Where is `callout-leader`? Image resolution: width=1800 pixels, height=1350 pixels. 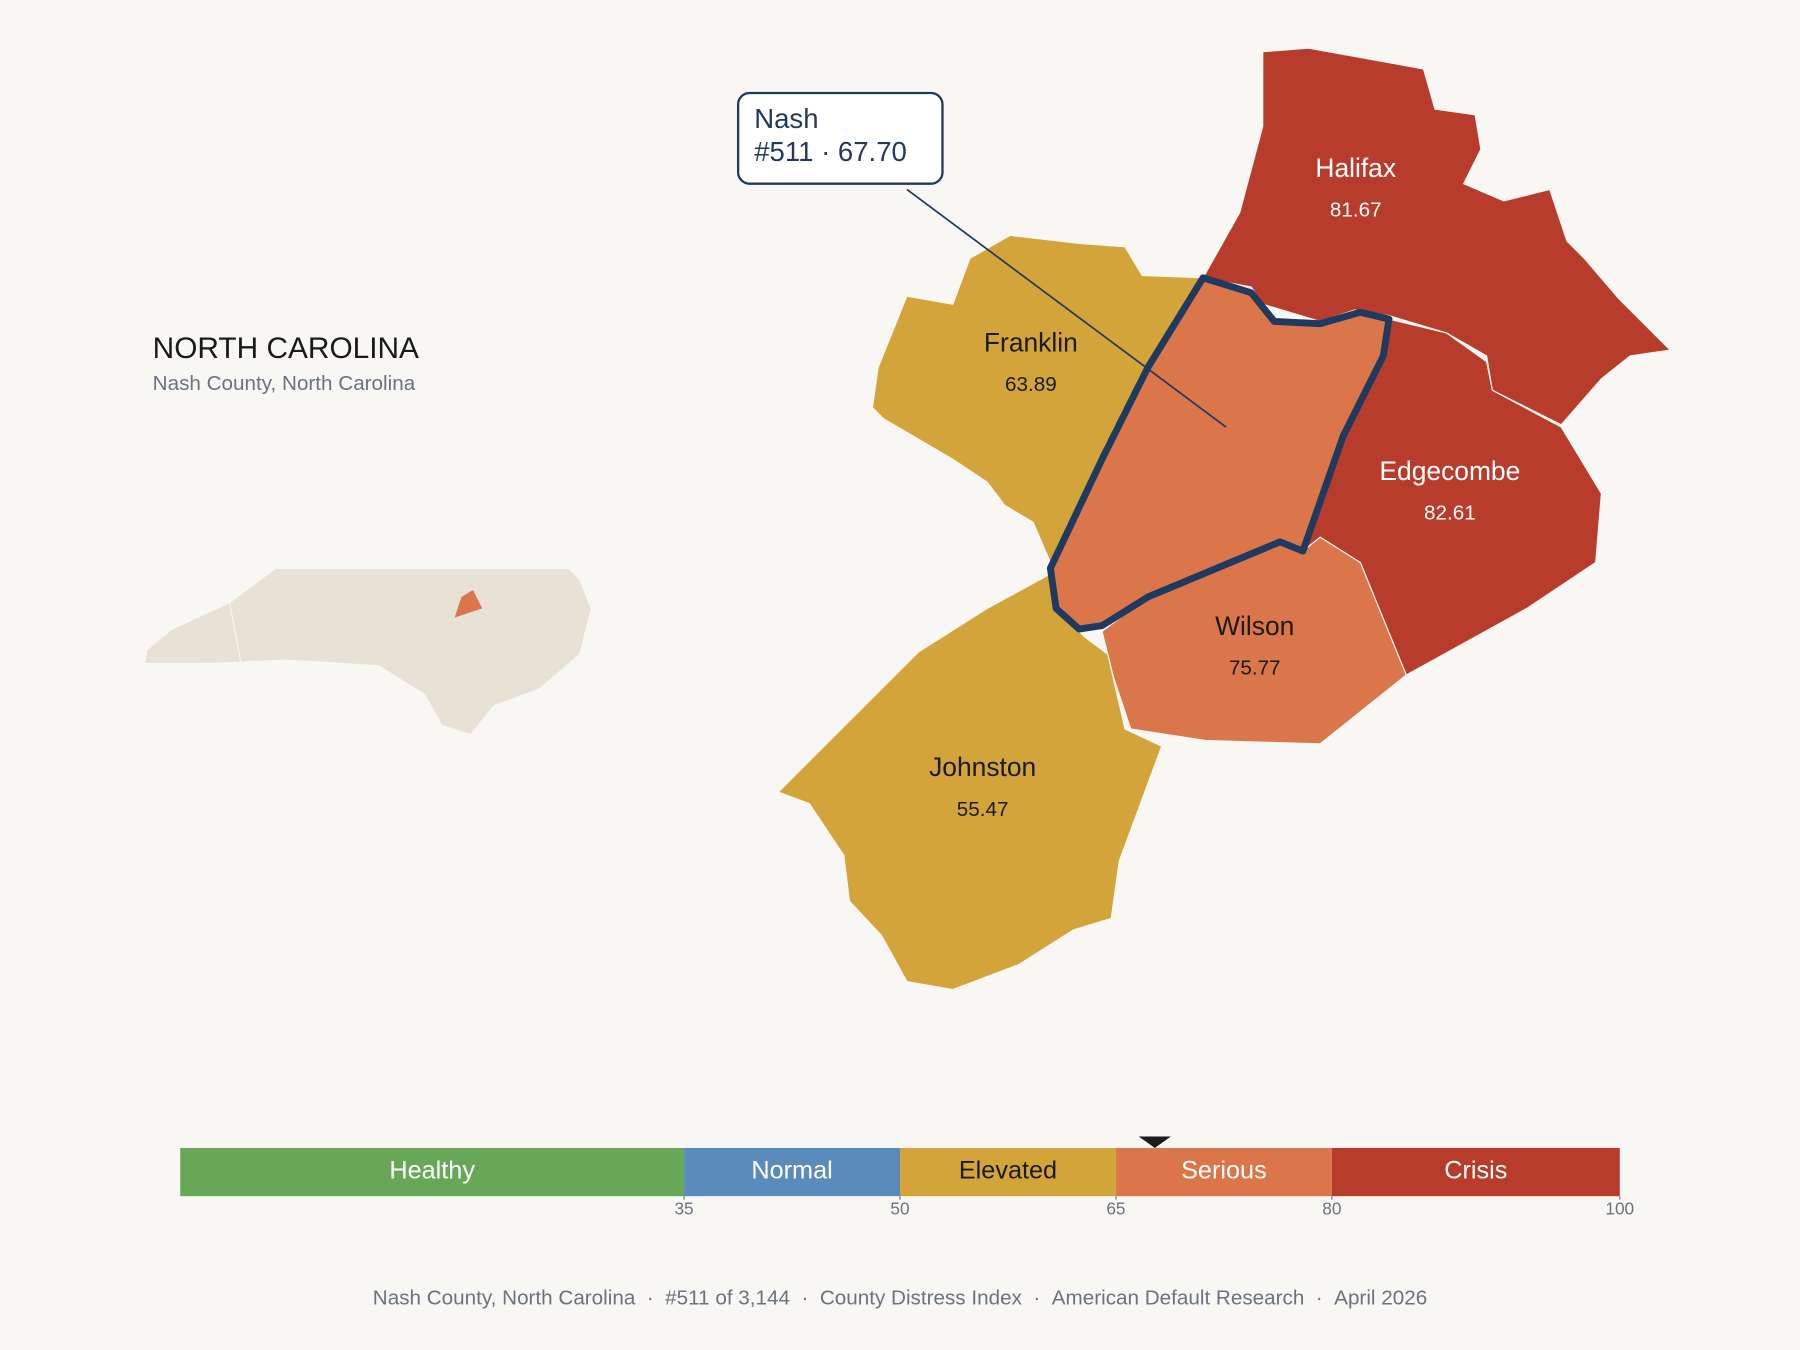 callout-leader is located at coordinates (1066, 308).